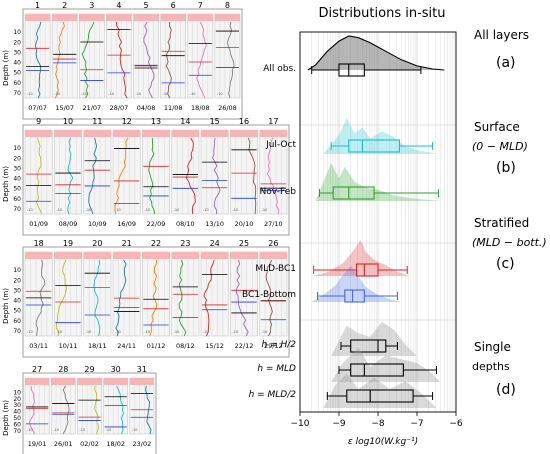 This screenshot has width=550, height=454. What do you see at coordinates (185, 224) in the screenshot?
I see `panel-date: 08/10` at bounding box center [185, 224].